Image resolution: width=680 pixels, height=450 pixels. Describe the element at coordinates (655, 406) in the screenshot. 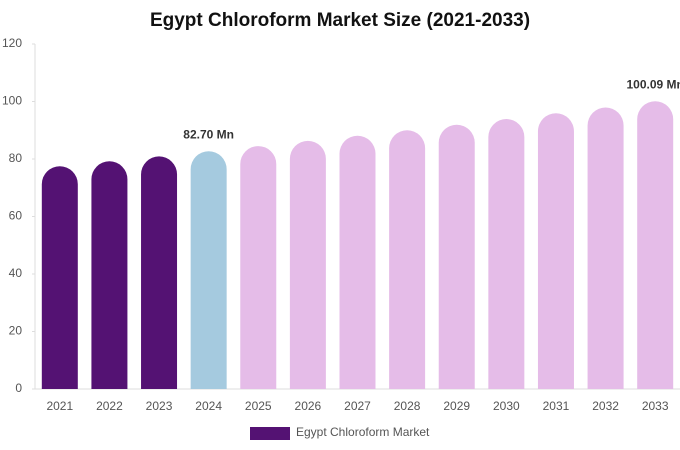

I see `x-tick-label: 2033` at that location.